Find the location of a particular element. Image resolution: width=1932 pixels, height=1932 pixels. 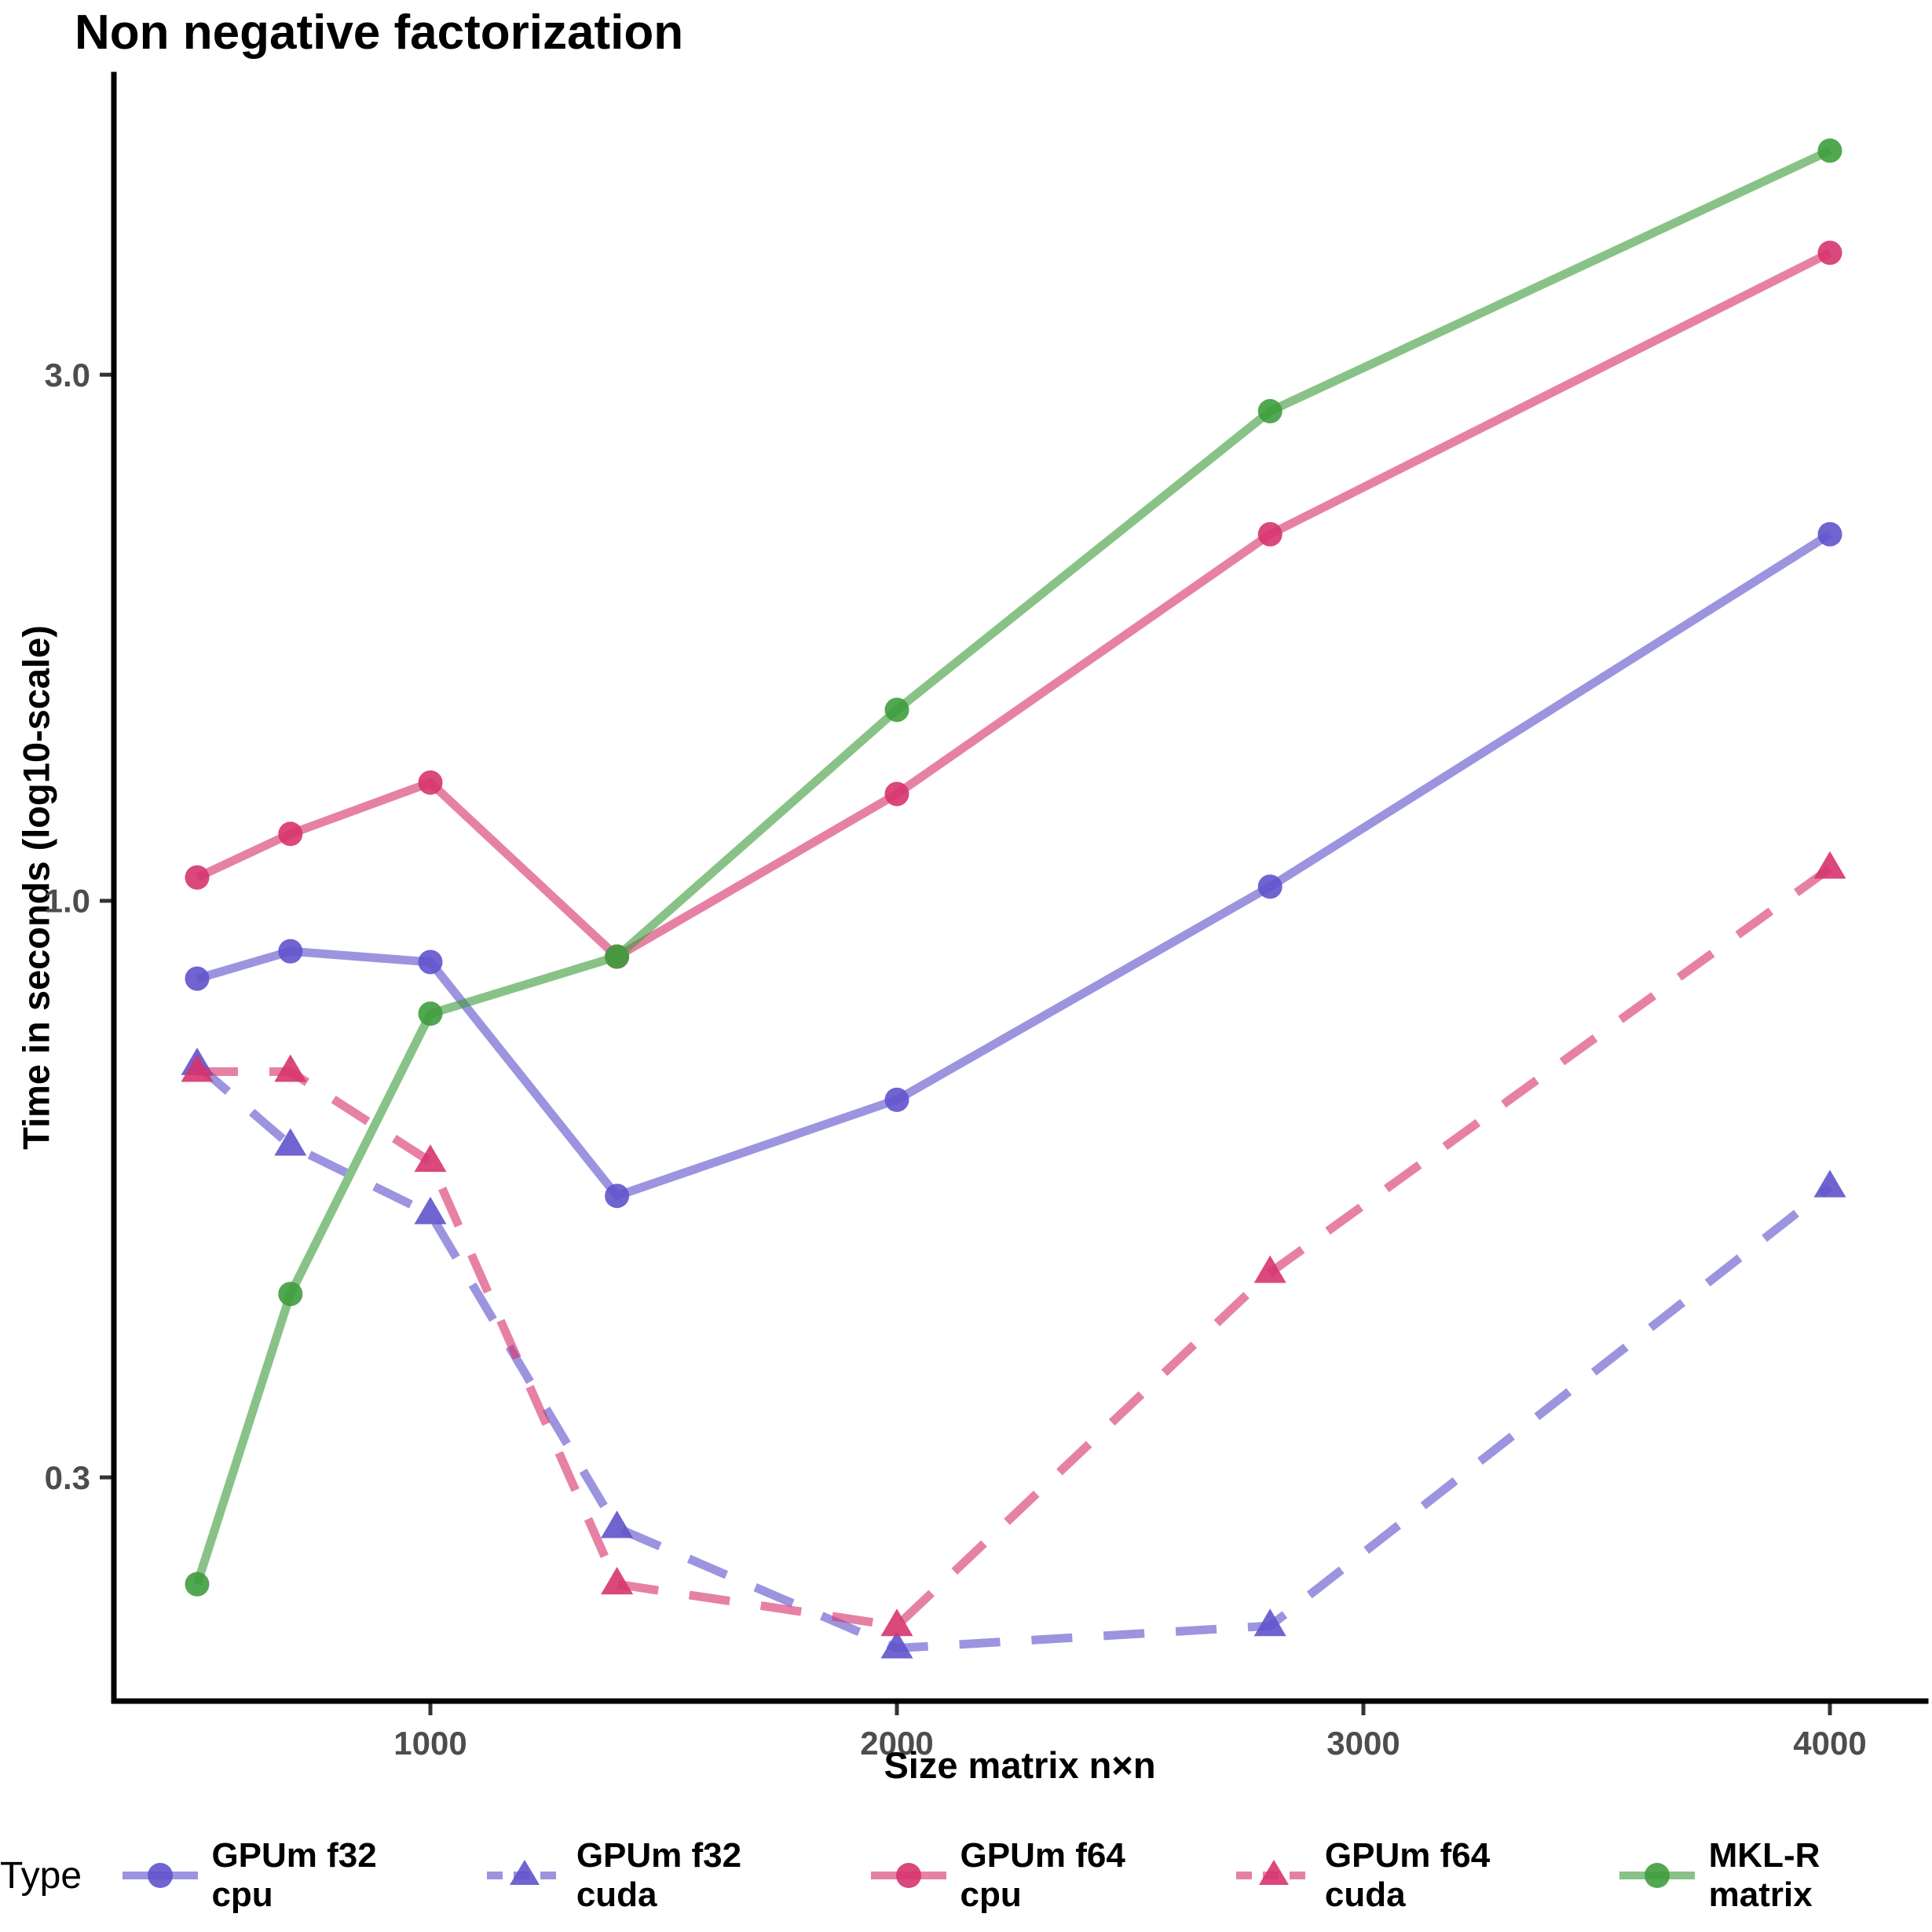

x-axis-title: Size matrix n×n is located at coordinates (1020, 1765).